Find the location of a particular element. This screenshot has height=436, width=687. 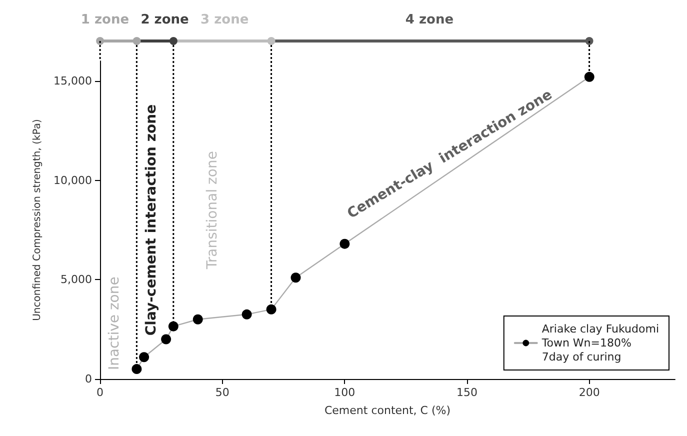

text: 1 zone is located at coordinates (105, 20).